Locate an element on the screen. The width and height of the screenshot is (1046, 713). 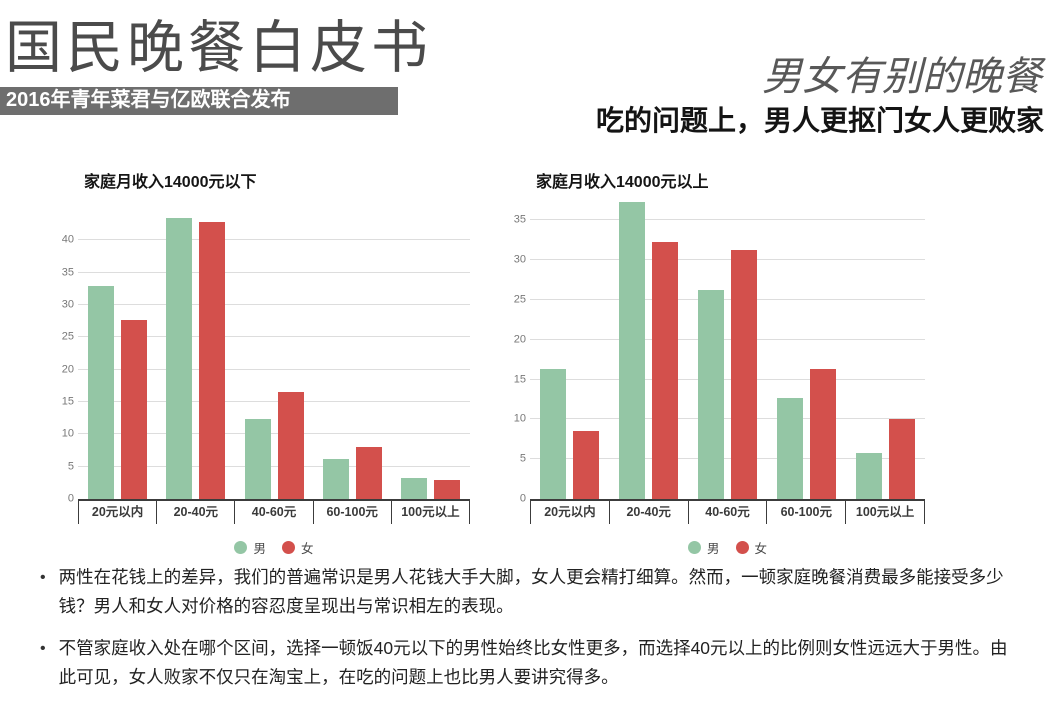
section-title: 男女有别的晚餐 is located at coordinates (902, 76).